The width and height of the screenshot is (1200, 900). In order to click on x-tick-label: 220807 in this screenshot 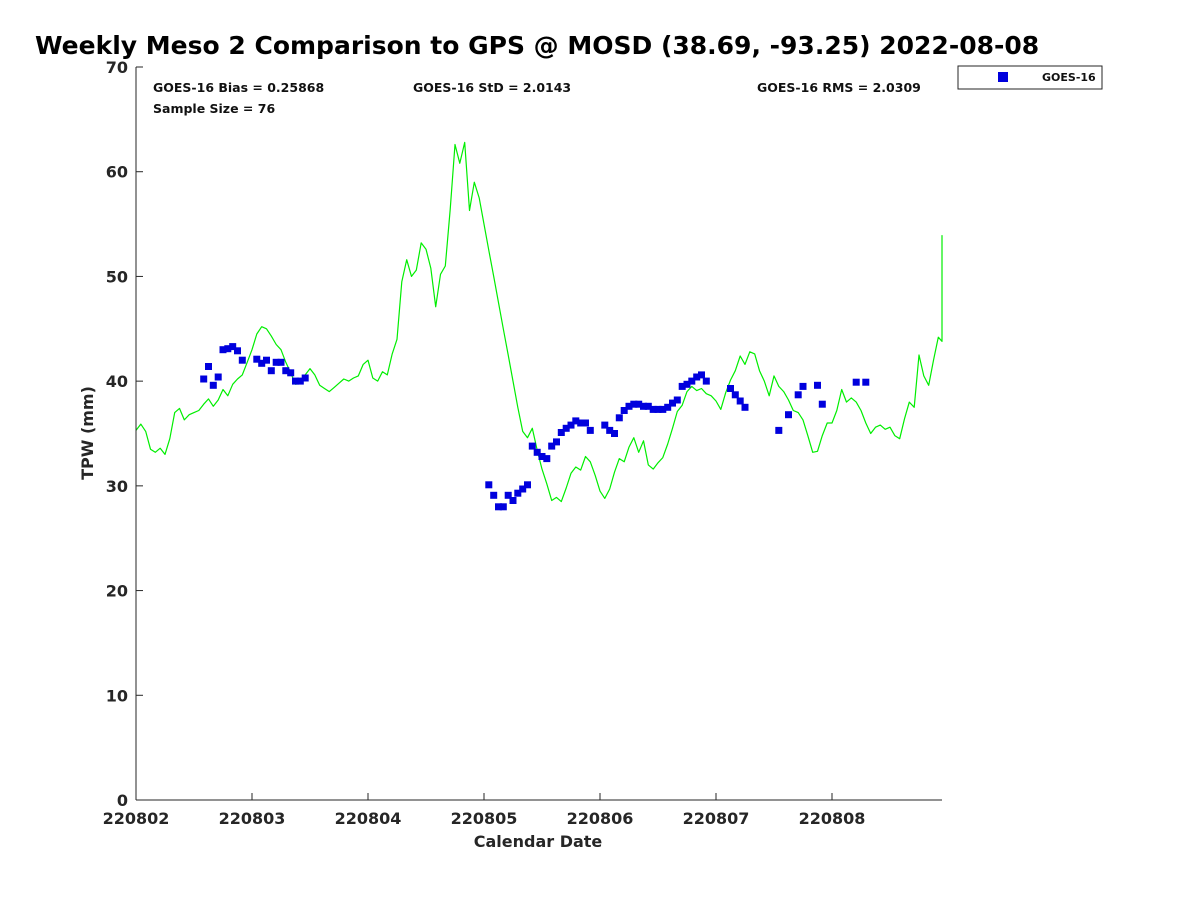, I will do `click(716, 818)`.